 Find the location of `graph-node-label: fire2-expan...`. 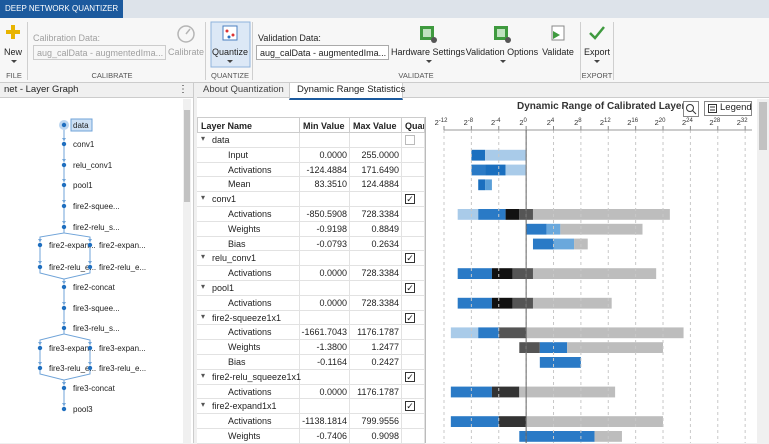

graph-node-label: fire2-expan... is located at coordinates (122, 245).